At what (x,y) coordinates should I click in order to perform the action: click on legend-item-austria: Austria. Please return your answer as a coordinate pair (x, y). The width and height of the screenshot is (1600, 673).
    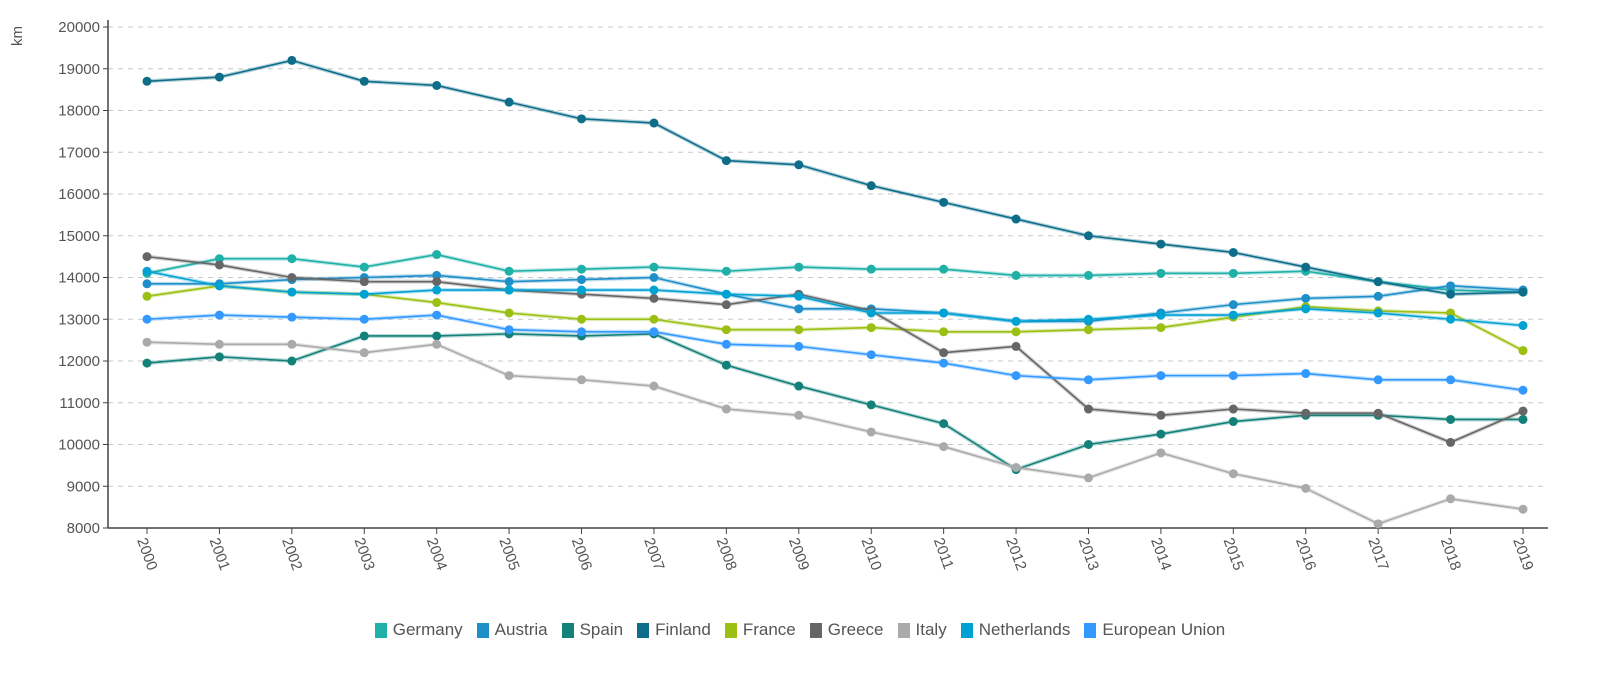
    Looking at the image, I should click on (512, 630).